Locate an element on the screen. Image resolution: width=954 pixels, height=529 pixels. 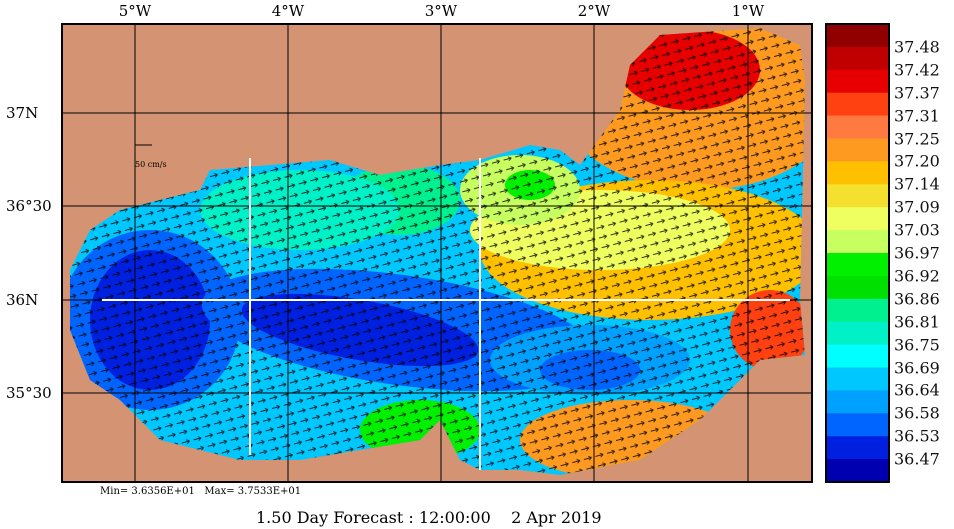
colorbar-label: 37.20 is located at coordinates (917, 161).